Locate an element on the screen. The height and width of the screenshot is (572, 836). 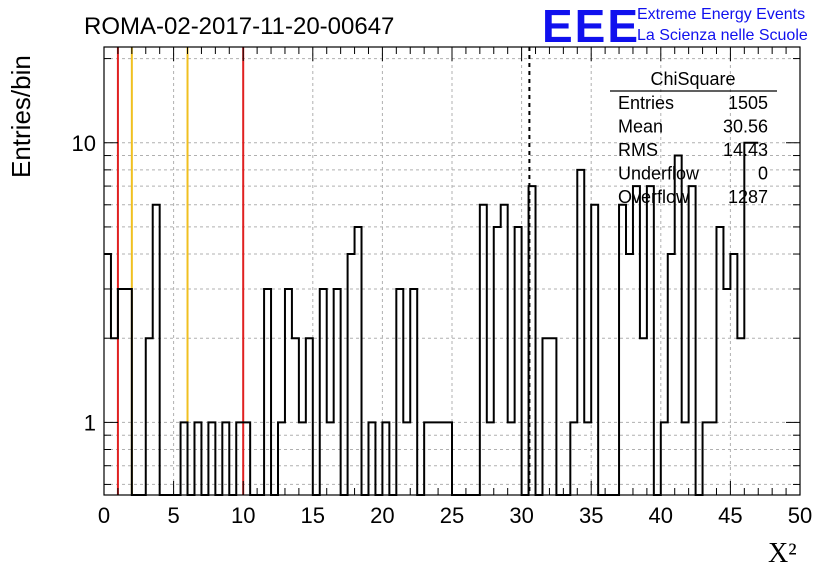
x-tick-label: 35 is located at coordinates (591, 515).